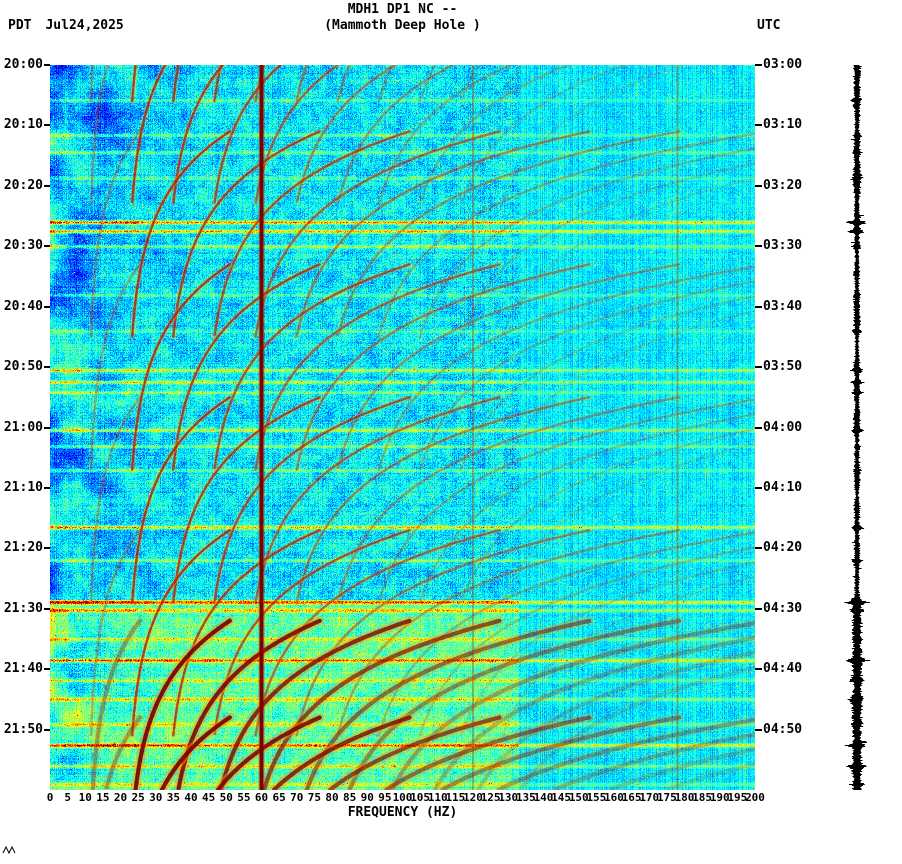  I want to click on x-tick-label: 120, so click(473, 797).